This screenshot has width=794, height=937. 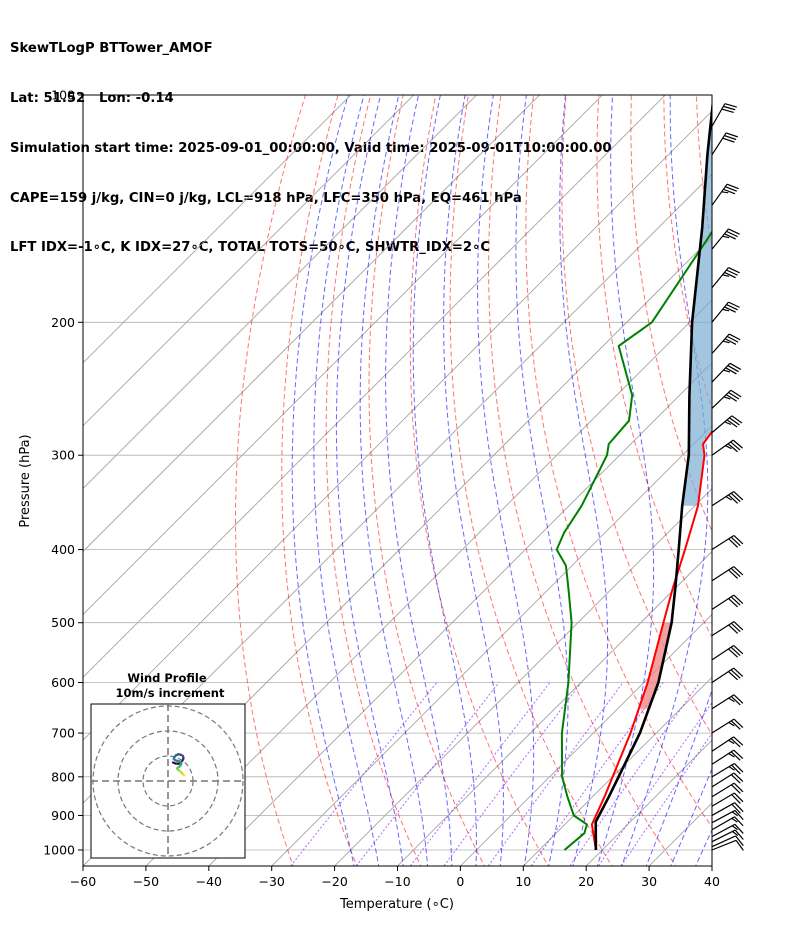 What do you see at coordinates (63, 322) in the screenshot?
I see `y-tick-label: 200` at bounding box center [63, 322].